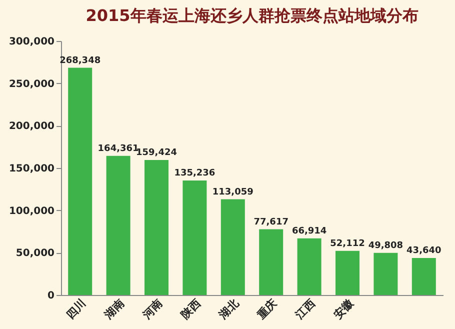 The image size is (455, 329). I want to click on x-tick-label: 安徽, so click(344, 309).